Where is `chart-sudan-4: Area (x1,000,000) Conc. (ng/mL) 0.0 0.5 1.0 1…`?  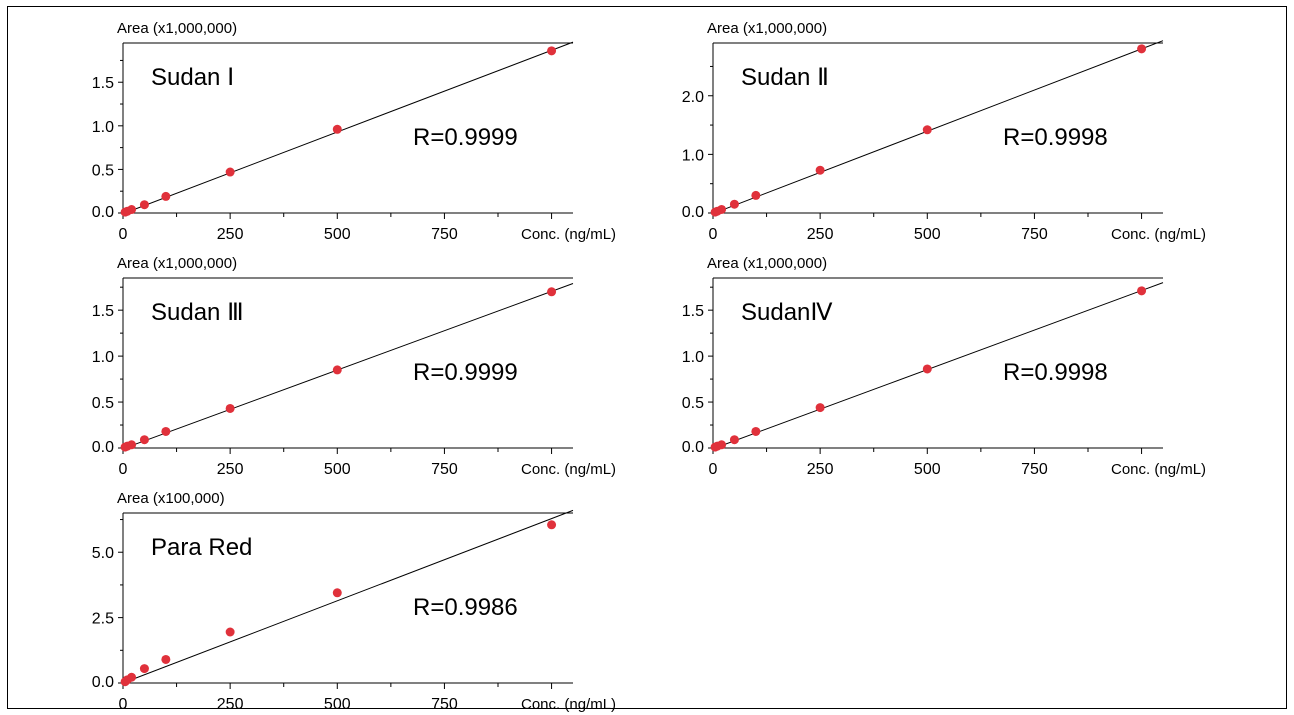
chart-sudan-4: Area (x1,000,000) Conc. (ng/mL) 0.0 0.5 1.0 1… is located at coordinates (950, 363).